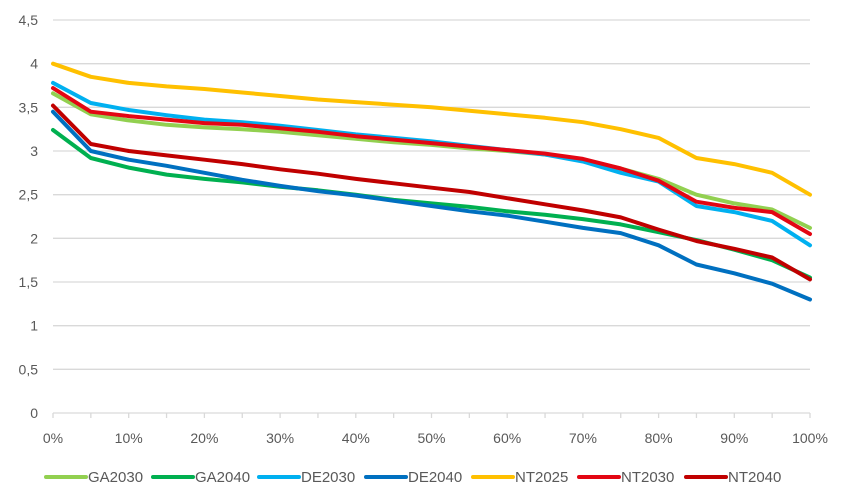 The width and height of the screenshot is (850, 493). Describe the element at coordinates (507, 438) in the screenshot. I see `x-tick-label: 60%` at that location.